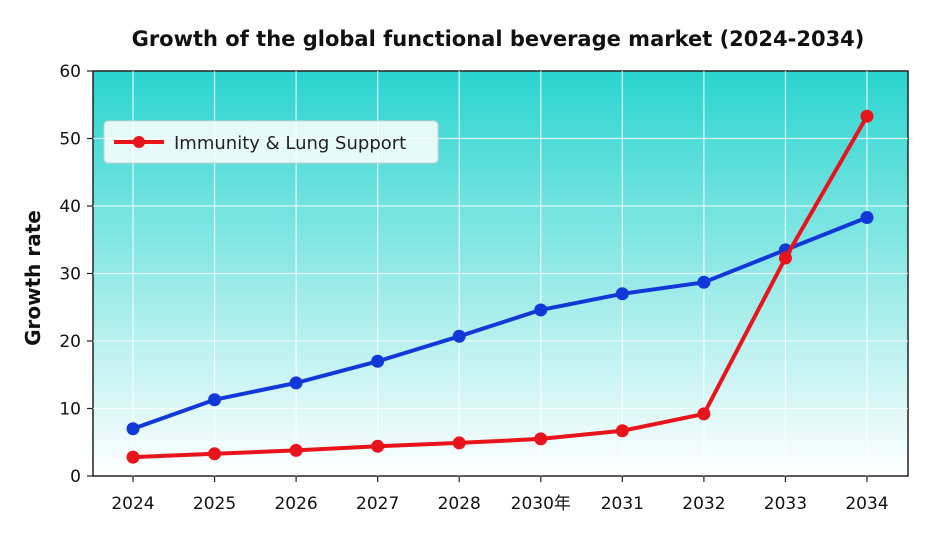 The image size is (950, 534). I want to click on legend-label-immunity: Immunity & Lung Support, so click(290, 143).